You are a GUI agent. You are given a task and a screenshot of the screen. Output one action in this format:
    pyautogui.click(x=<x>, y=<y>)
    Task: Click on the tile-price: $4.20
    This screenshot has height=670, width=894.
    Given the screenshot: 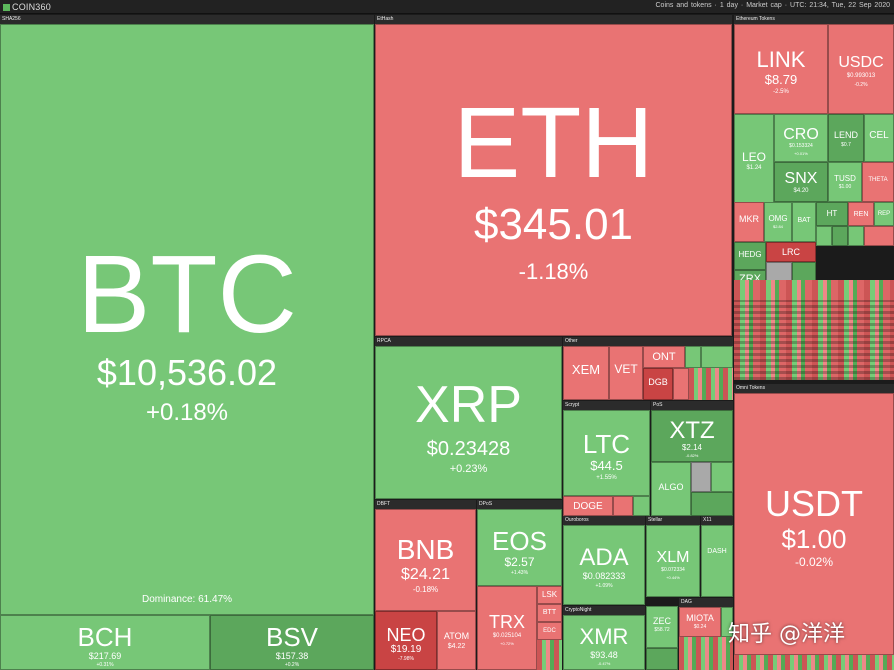 What is the action you would take?
    pyautogui.click(x=801, y=191)
    